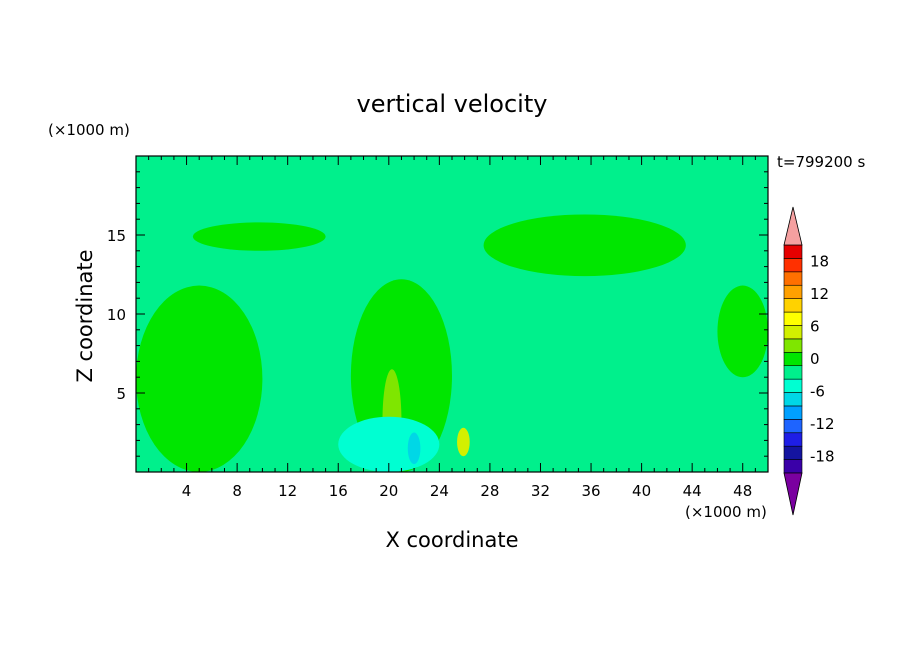 The width and height of the screenshot is (904, 654). What do you see at coordinates (822, 457) in the screenshot?
I see `colorbar-label--18: -18` at bounding box center [822, 457].